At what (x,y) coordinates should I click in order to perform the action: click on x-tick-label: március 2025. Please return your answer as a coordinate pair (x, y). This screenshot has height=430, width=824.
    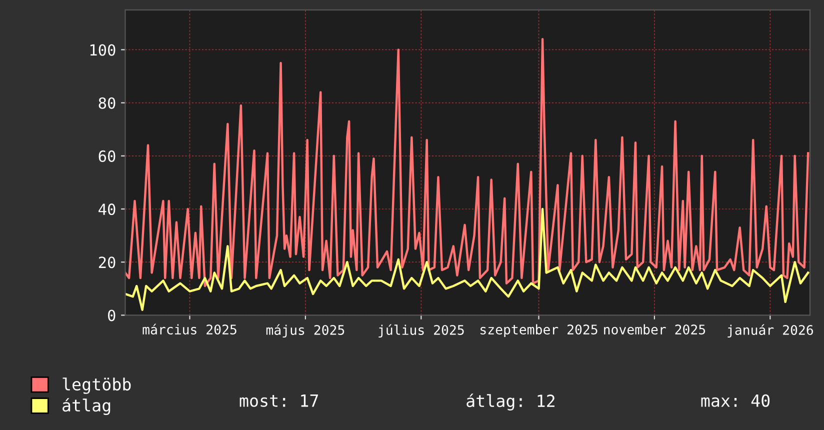
    Looking at the image, I should click on (189, 329).